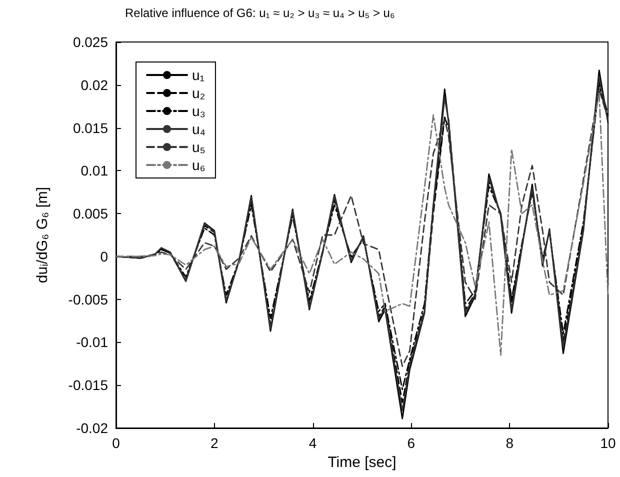  Describe the element at coordinates (90, 42) in the screenshot. I see `y-tick-label: 0.025` at that location.